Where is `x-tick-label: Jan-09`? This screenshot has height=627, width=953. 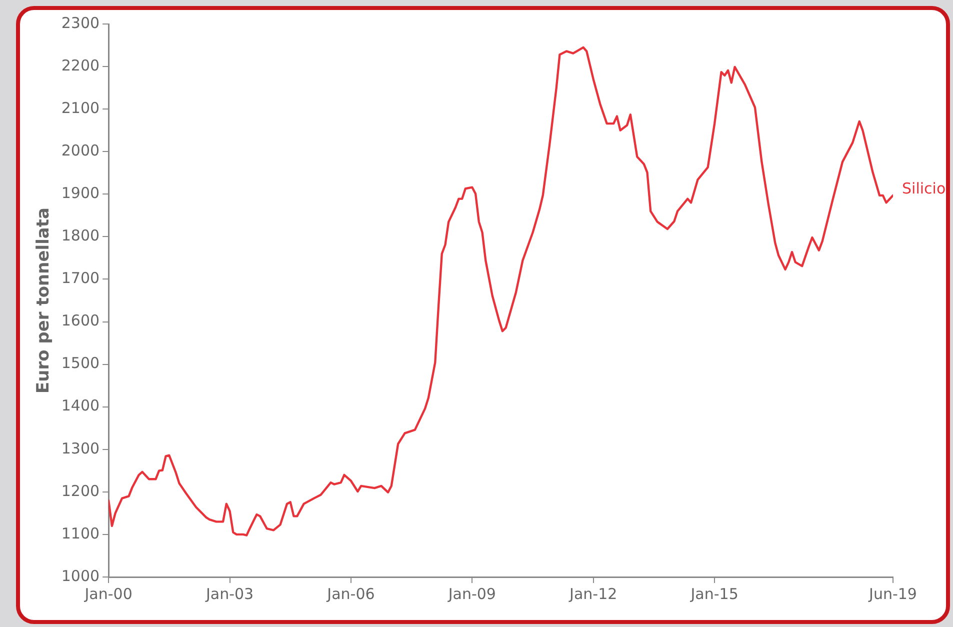 x-tick-label: Jan-09 is located at coordinates (471, 593).